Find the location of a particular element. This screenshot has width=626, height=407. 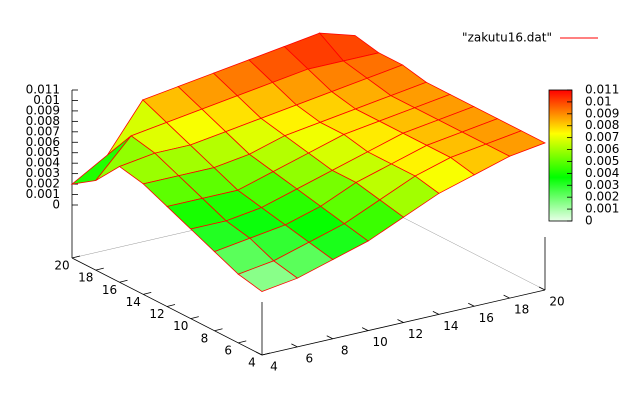

x-tick-label: 10 is located at coordinates (379, 342).